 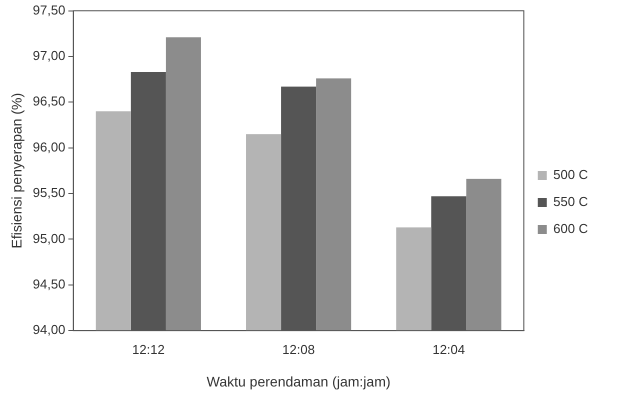 What do you see at coordinates (49, 101) in the screenshot?
I see `y-tick-label: 96,50` at bounding box center [49, 101].